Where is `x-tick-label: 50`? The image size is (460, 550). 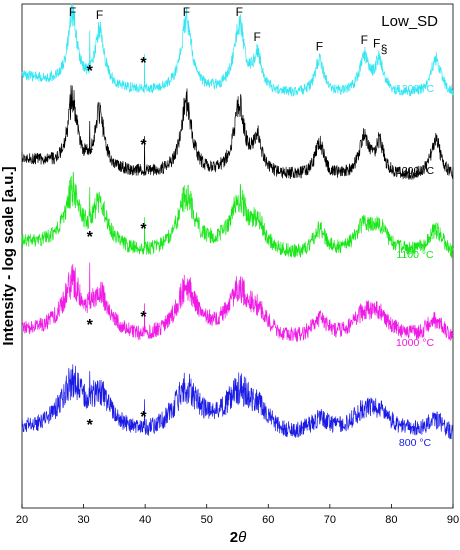
x-tick-label: 50 is located at coordinates (207, 520).